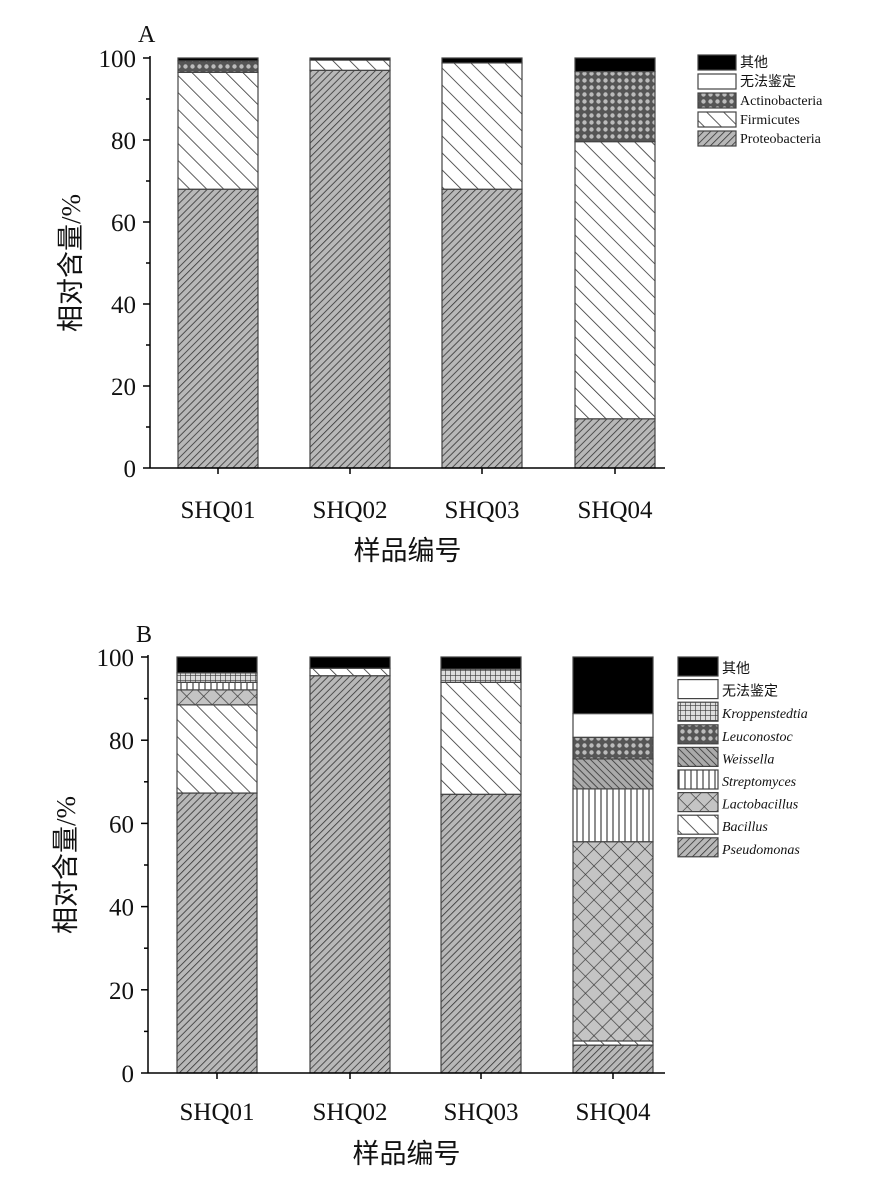 Image resolution: width=896 pixels, height=1200 pixels. Describe the element at coordinates (615, 106) in the screenshot. I see `bar-segment-shq04-Actinobacteria` at that location.